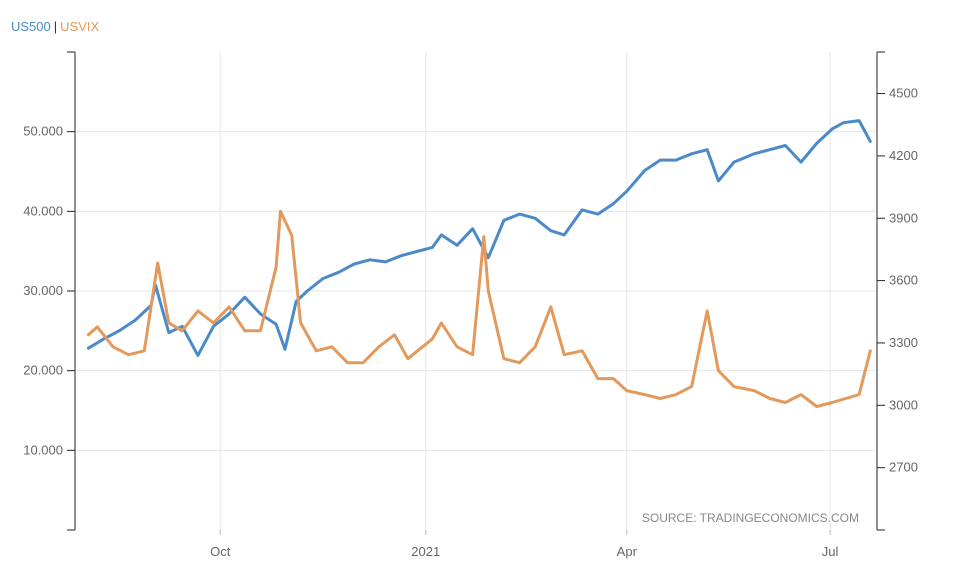  Describe the element at coordinates (903, 155) in the screenshot. I see `y-right-tick-label: 4200` at that location.